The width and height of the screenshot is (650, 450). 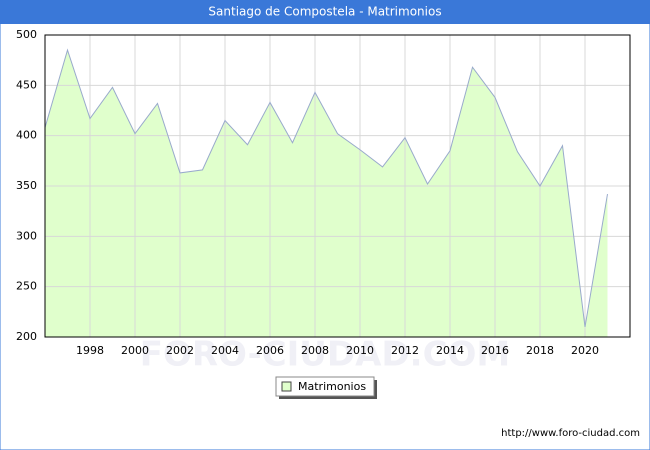 I want to click on legend-label: Matrimonios, so click(x=332, y=386).